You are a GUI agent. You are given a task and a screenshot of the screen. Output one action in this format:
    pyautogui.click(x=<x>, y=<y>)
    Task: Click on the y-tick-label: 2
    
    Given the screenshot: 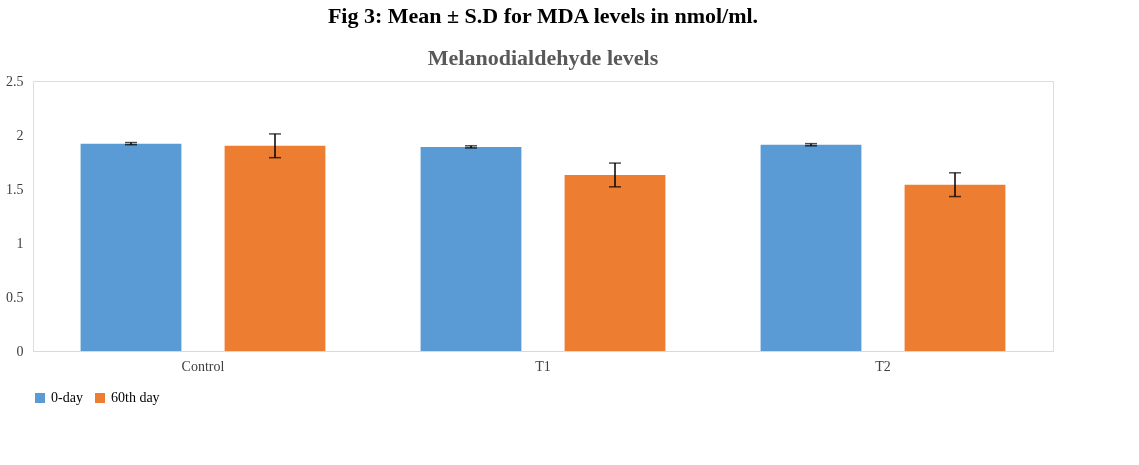 What is the action you would take?
    pyautogui.click(x=20, y=135)
    